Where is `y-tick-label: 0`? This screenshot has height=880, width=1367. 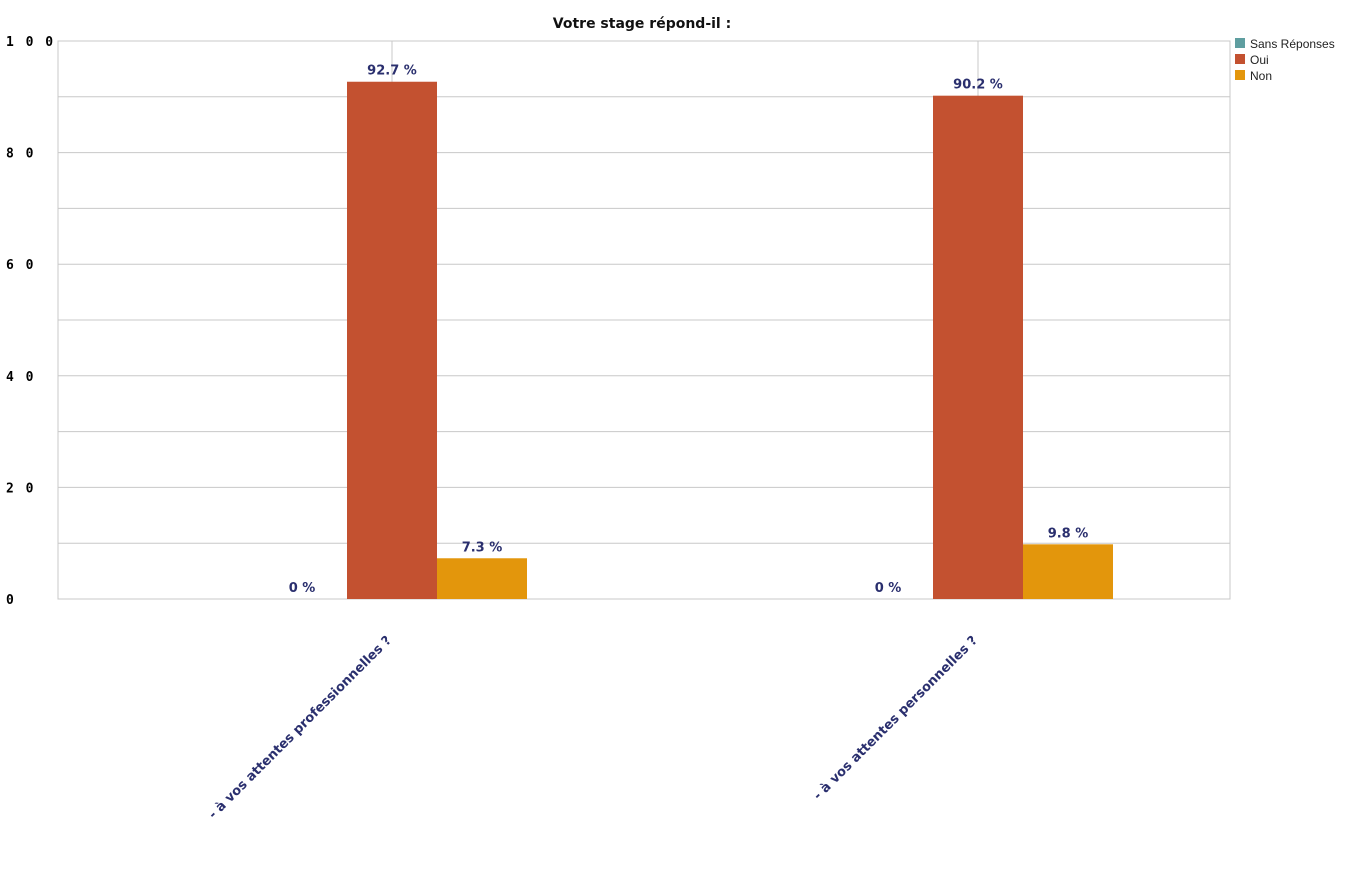 y-tick-label: 0 is located at coordinates (11, 600).